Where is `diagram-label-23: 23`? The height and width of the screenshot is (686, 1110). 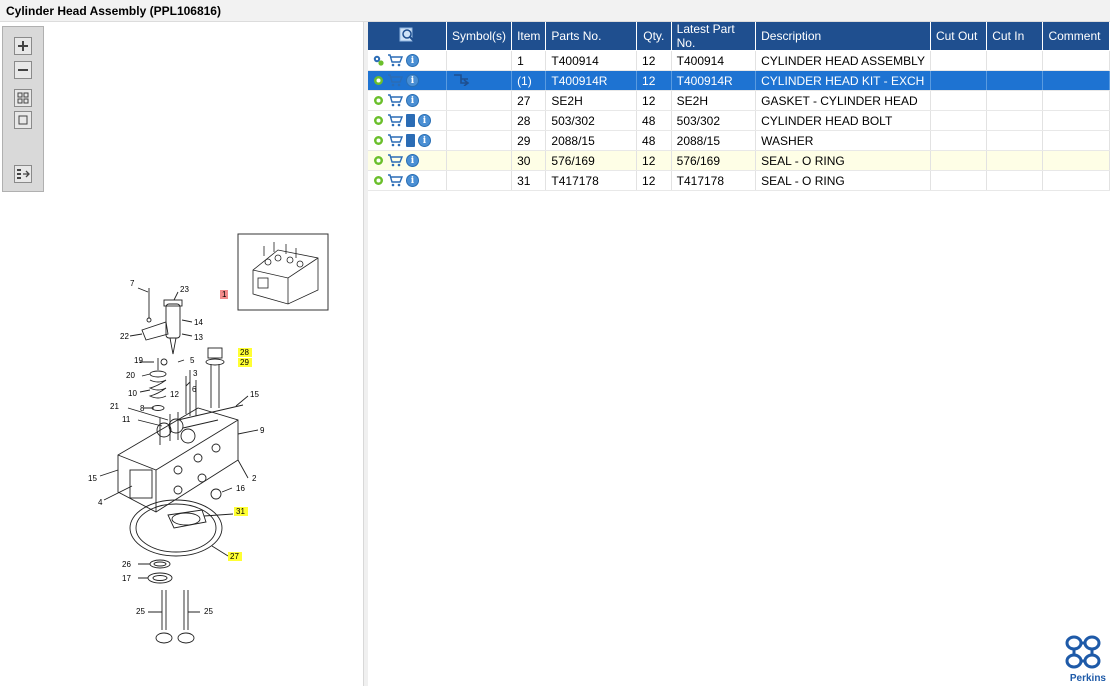
diagram-label-23: 23 is located at coordinates (184, 289).